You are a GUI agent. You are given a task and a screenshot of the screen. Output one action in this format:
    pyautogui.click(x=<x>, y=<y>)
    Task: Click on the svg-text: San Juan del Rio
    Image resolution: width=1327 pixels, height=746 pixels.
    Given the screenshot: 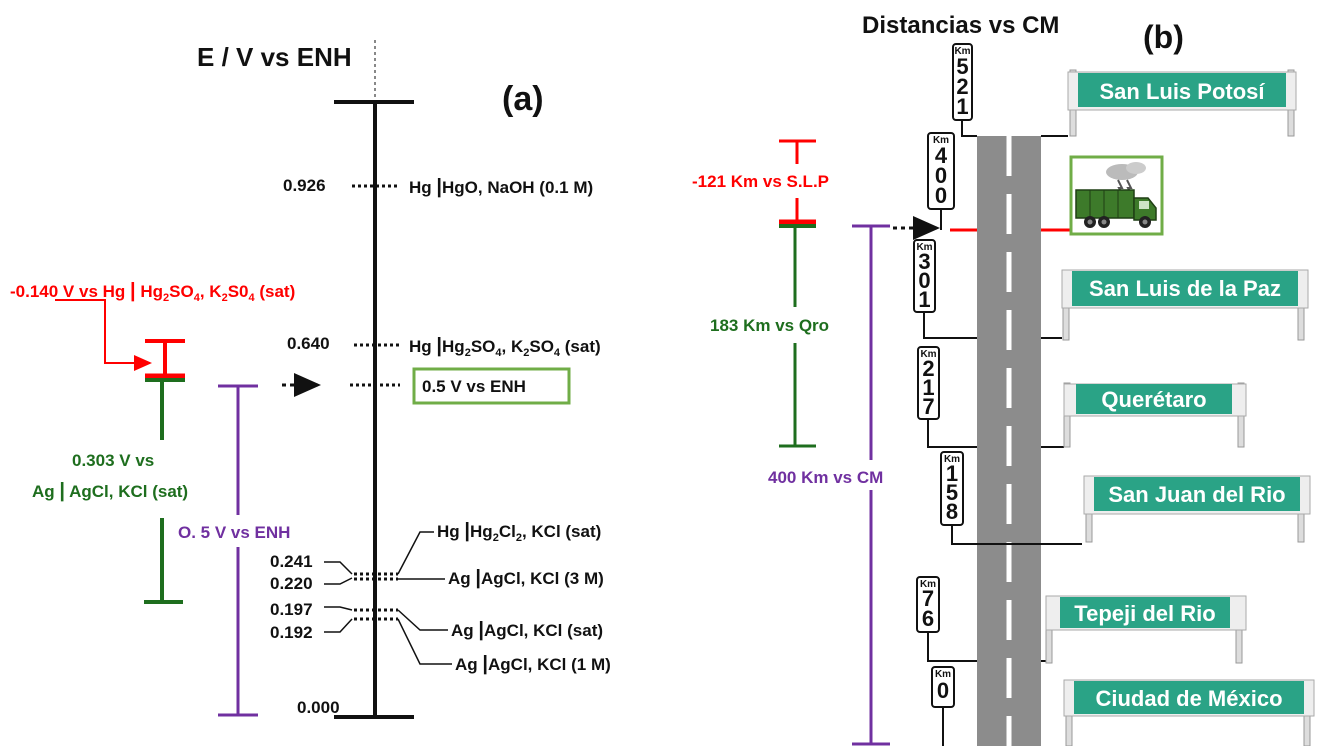 What is the action you would take?
    pyautogui.click(x=1196, y=494)
    